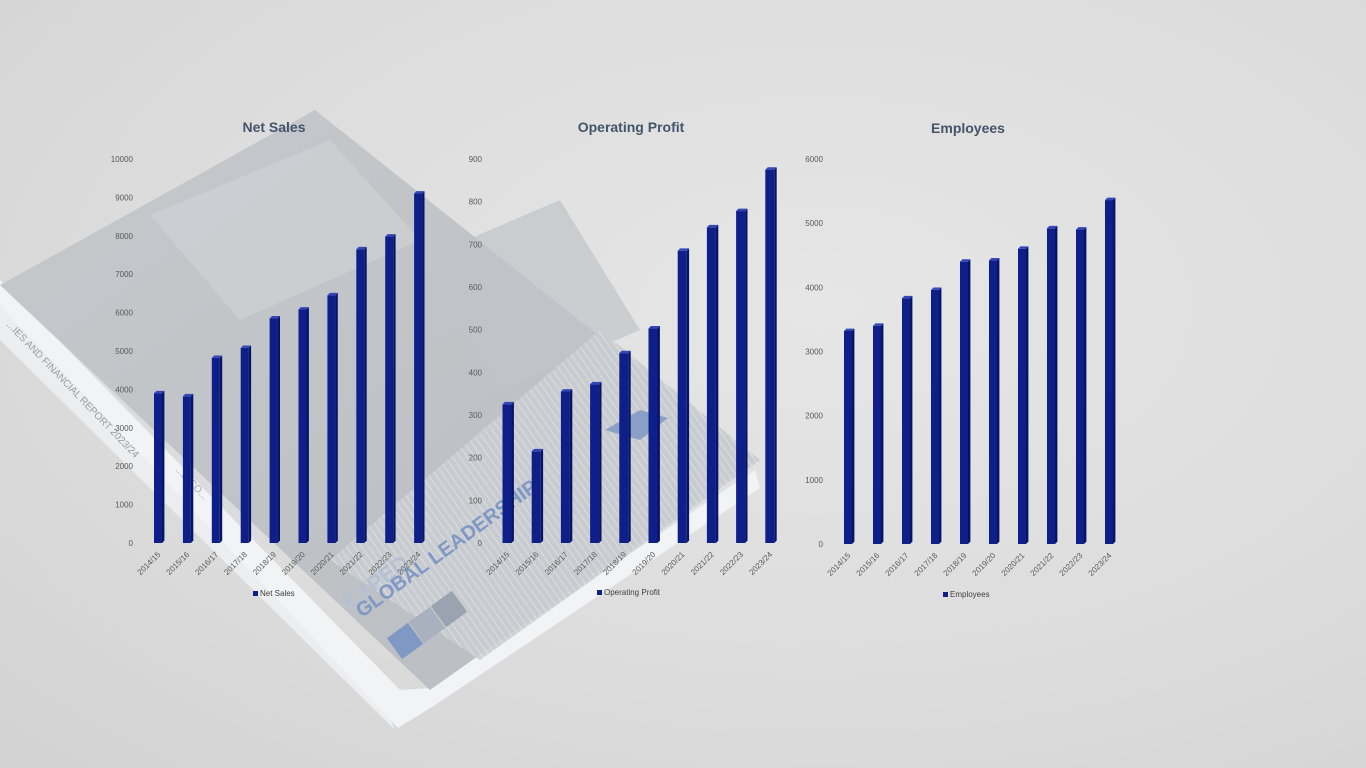 Image resolution: width=1366 pixels, height=768 pixels. Describe the element at coordinates (814, 480) in the screenshot. I see `y-tick-label: 1000` at that location.